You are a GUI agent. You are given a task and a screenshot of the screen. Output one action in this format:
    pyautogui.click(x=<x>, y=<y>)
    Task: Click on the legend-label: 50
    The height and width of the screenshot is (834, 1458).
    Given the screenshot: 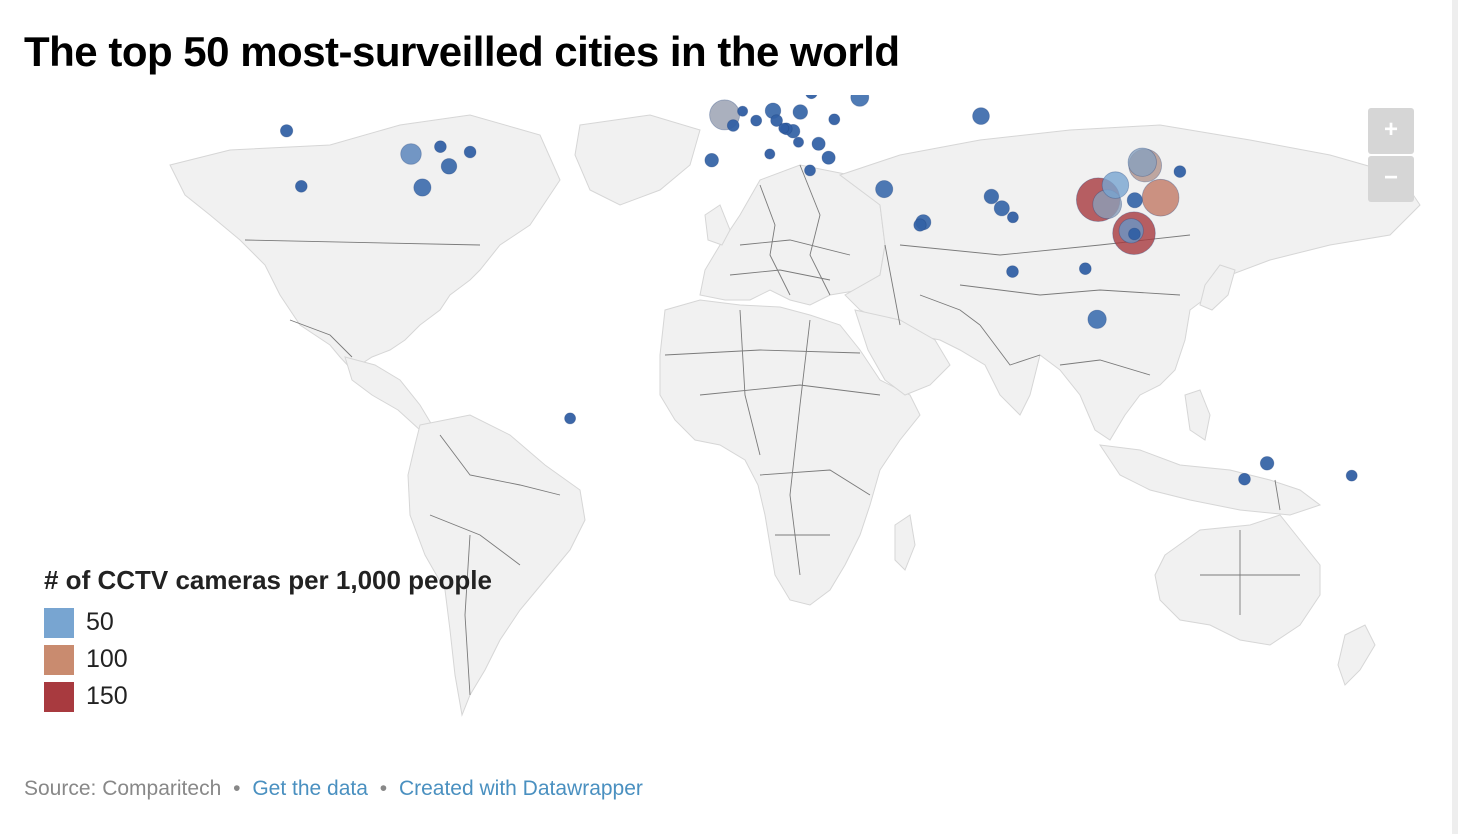 What is the action you would take?
    pyautogui.click(x=100, y=622)
    